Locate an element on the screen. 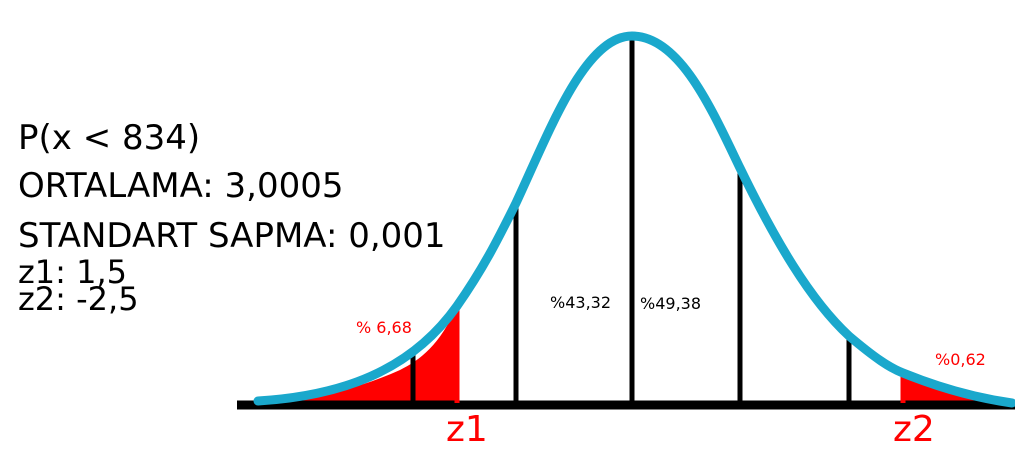  center-left-label: %43,32 is located at coordinates (580, 302).